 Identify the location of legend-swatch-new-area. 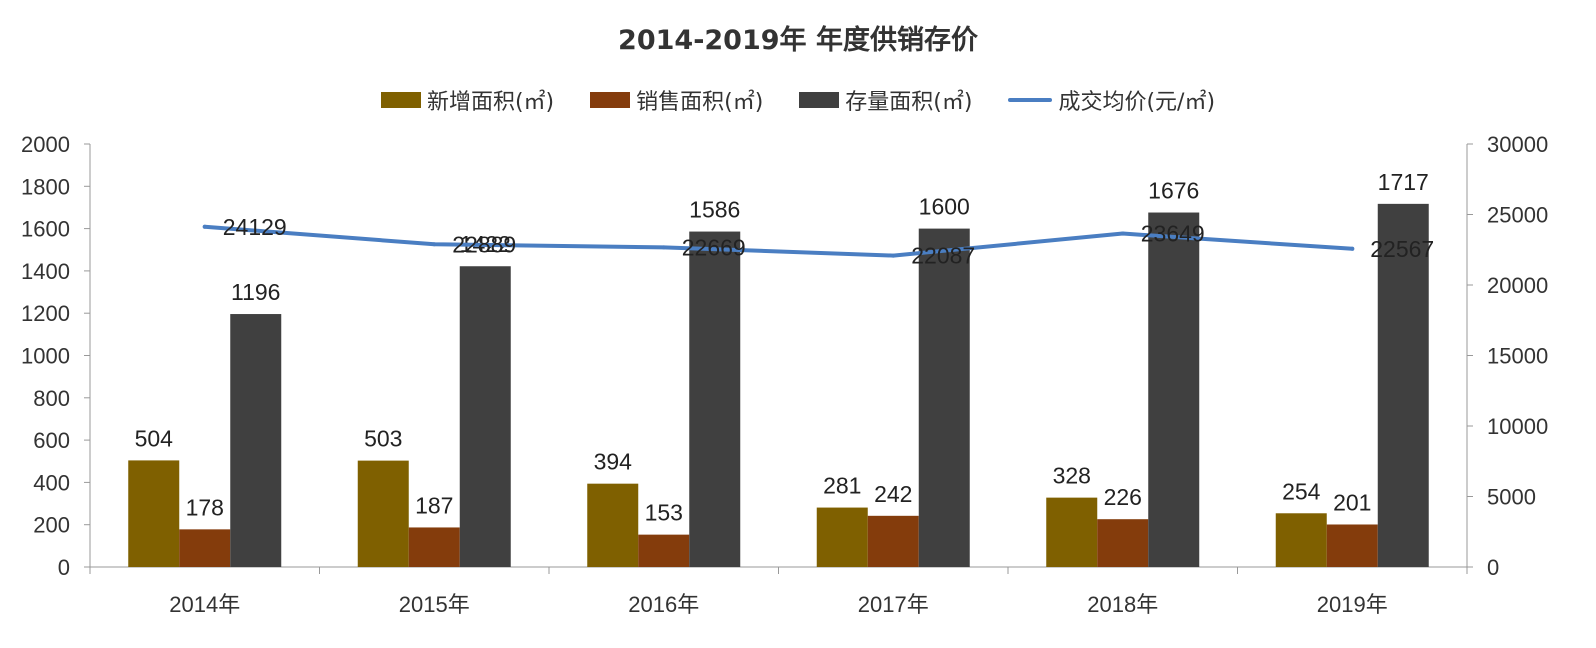
(400, 100).